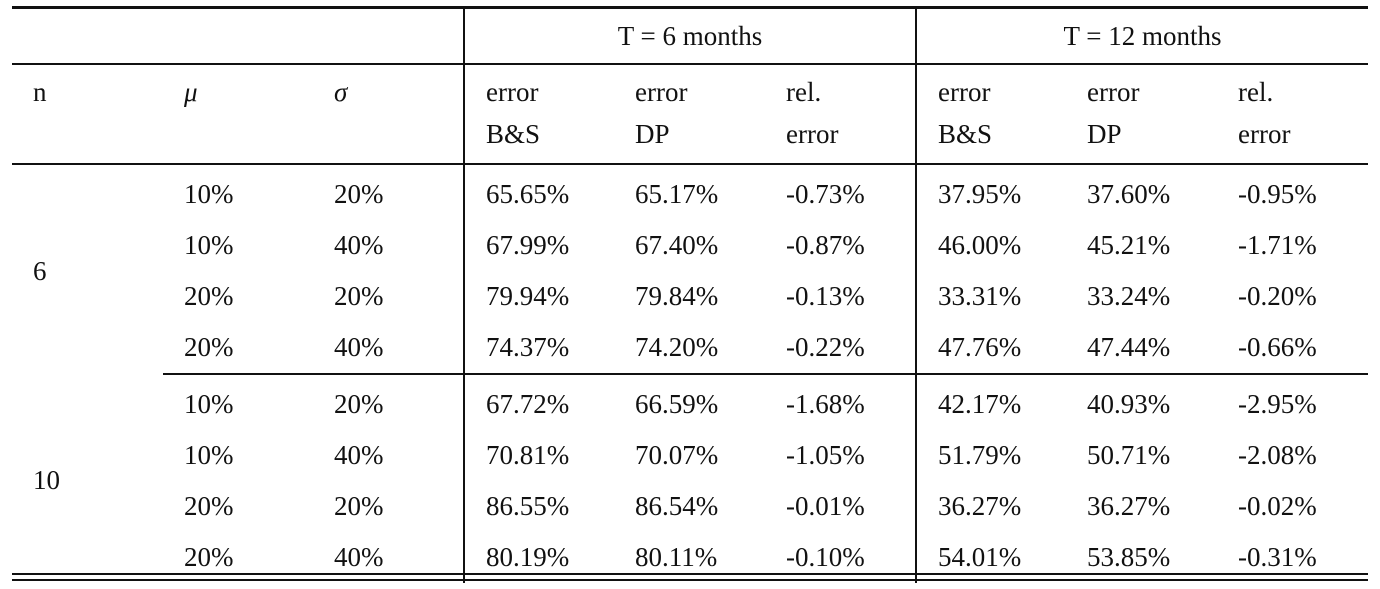 Image resolution: width=1380 pixels, height=589 pixels. I want to click on t6-rel-error-cell: -0.87%, so click(825, 245).